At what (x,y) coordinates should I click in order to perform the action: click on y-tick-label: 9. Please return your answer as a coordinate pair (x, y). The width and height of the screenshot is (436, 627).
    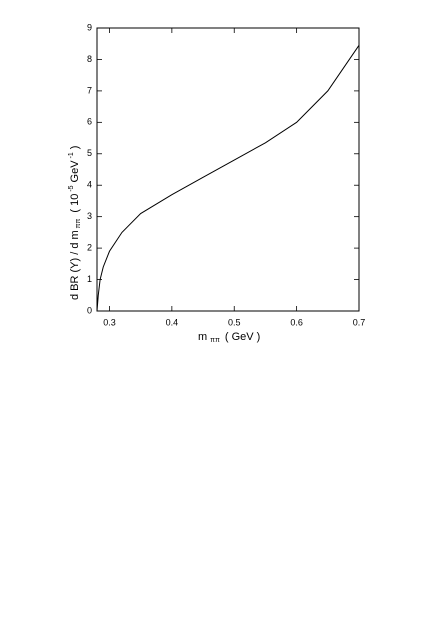
    Looking at the image, I should click on (89, 27).